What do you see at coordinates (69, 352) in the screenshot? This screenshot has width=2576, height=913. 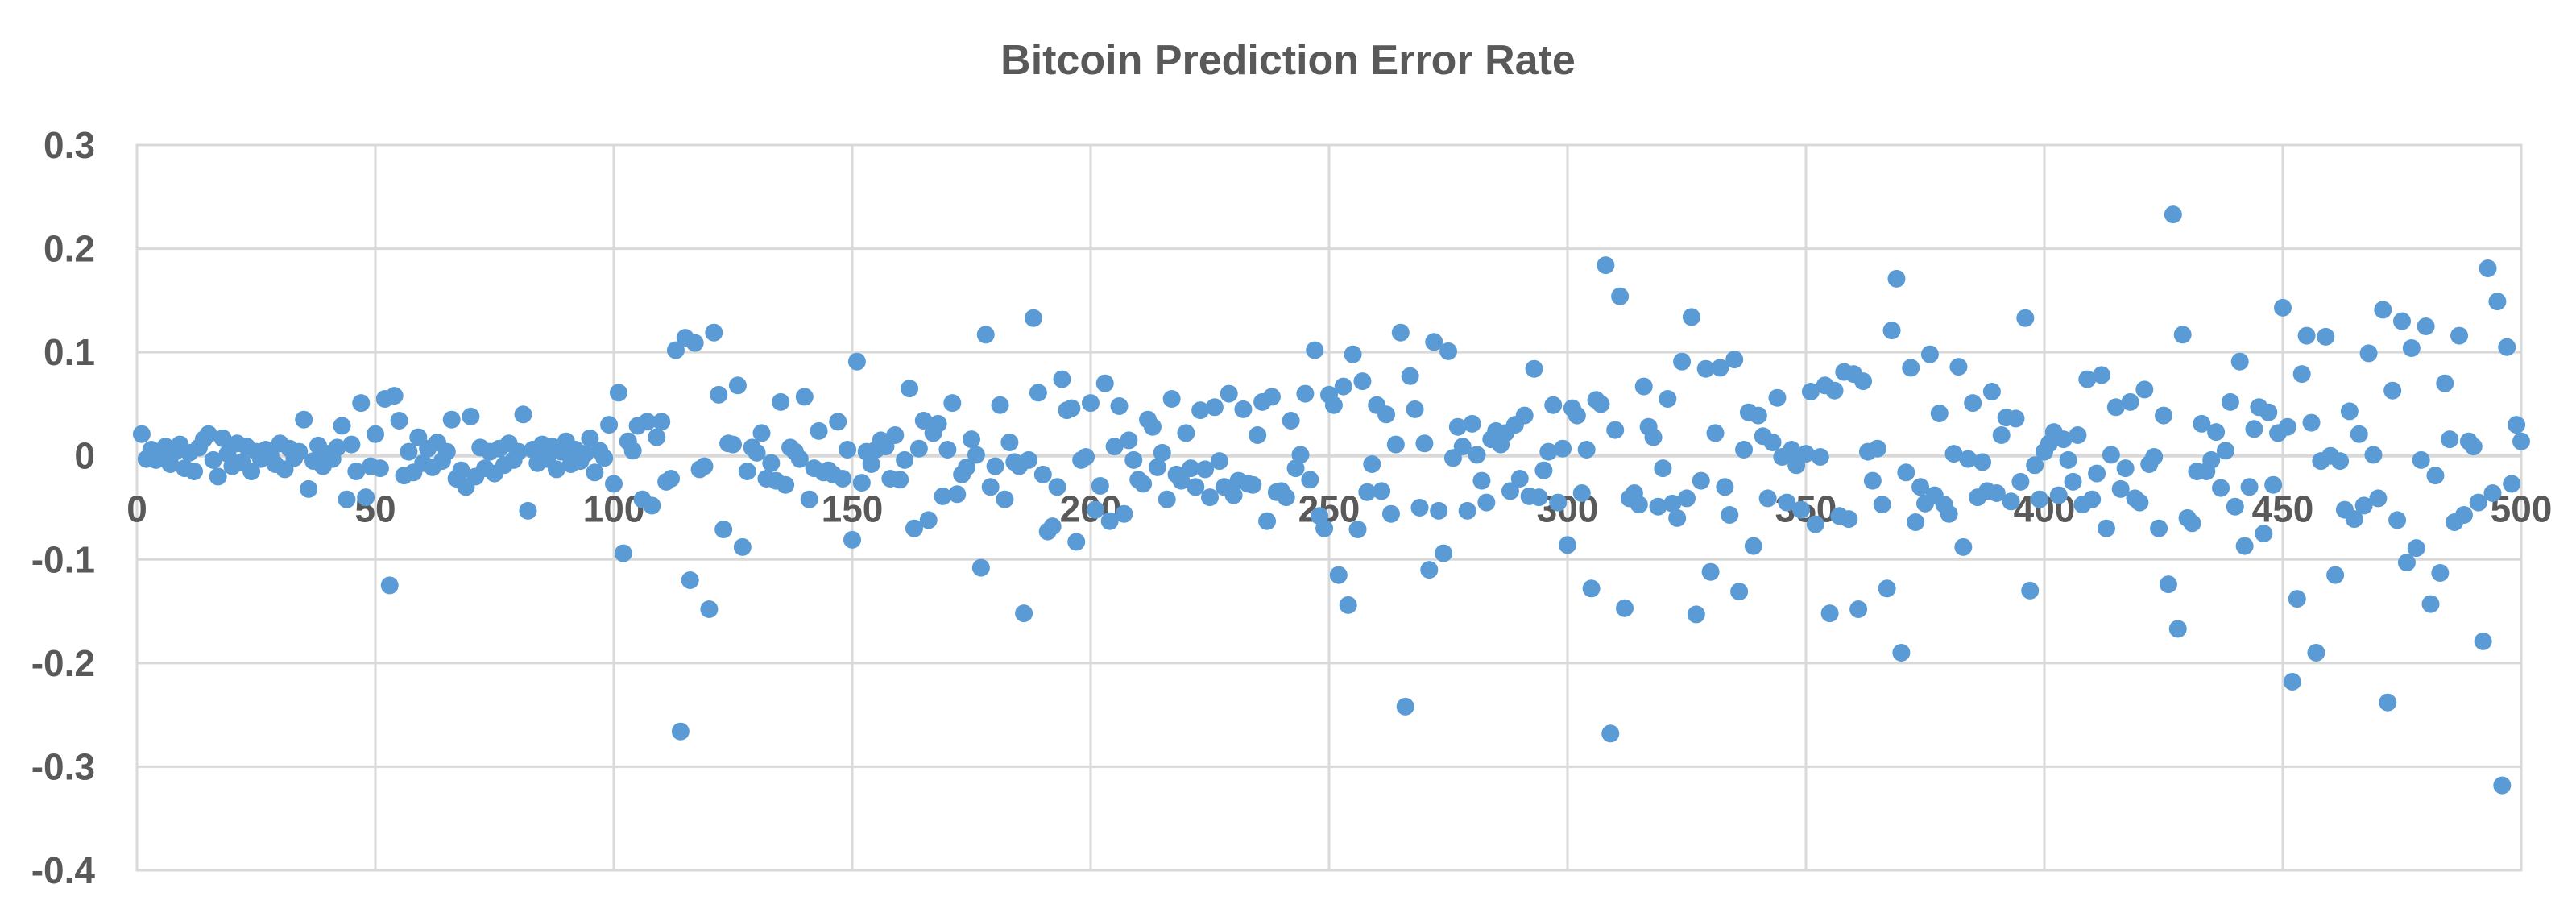 I see `y-tick-label: 0.1` at bounding box center [69, 352].